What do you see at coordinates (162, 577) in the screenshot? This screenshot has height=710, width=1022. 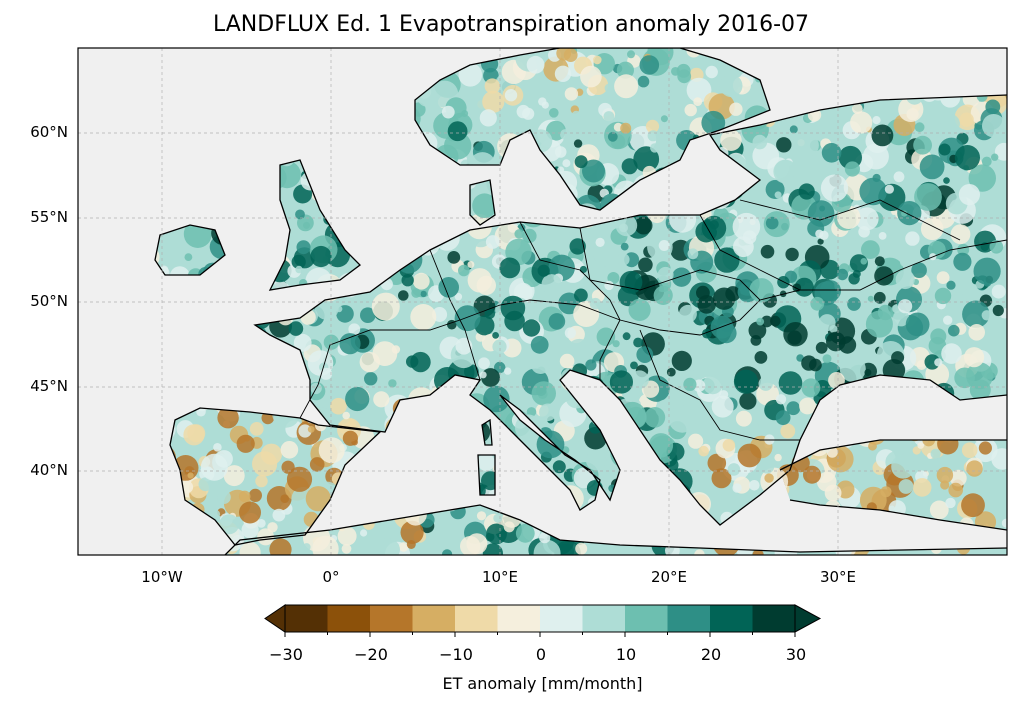 I see `lon-tick-label: 10°W` at bounding box center [162, 577].